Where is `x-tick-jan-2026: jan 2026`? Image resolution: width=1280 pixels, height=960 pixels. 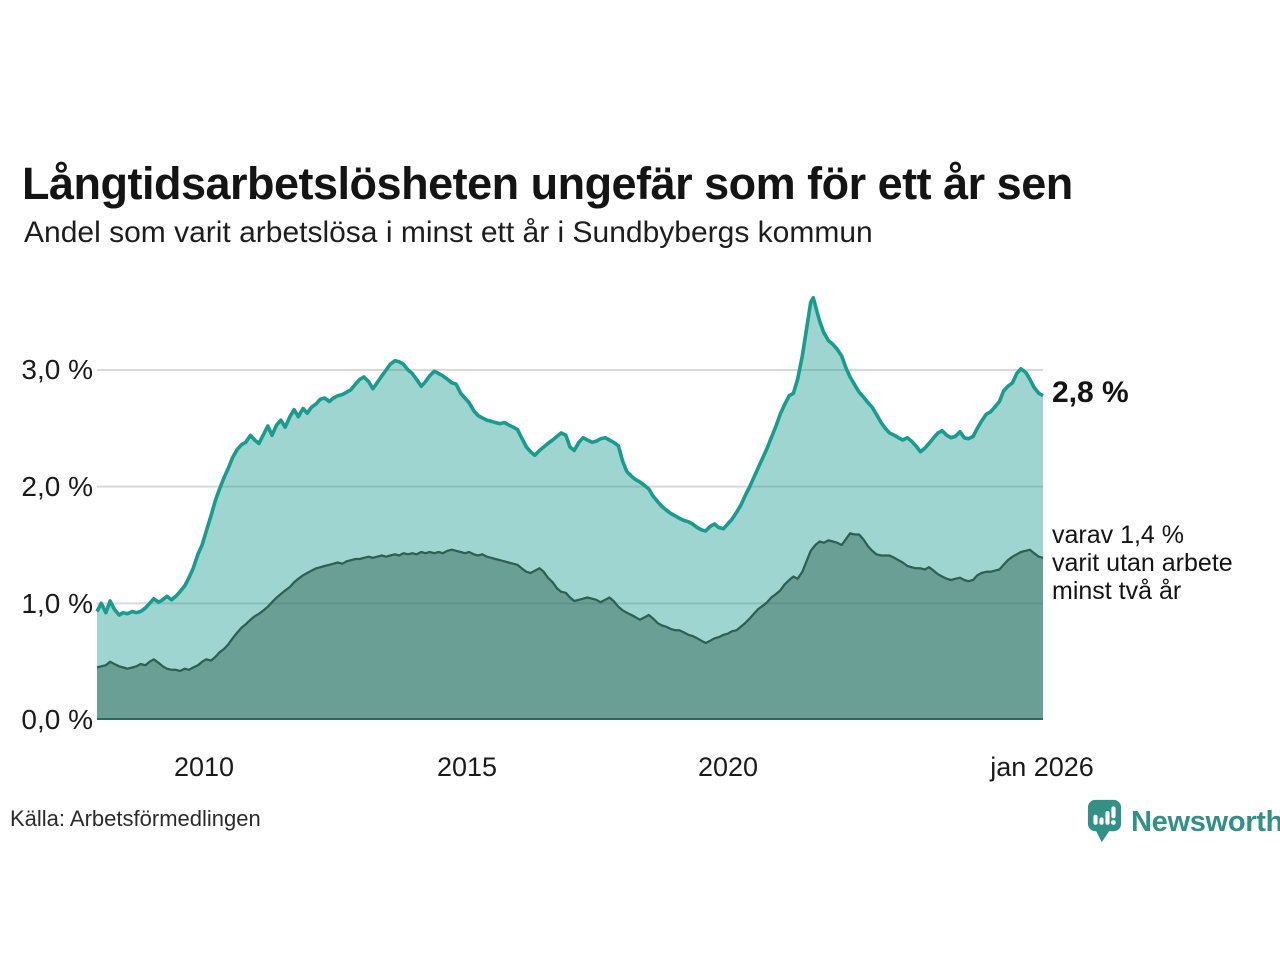 x-tick-jan-2026: jan 2026 is located at coordinates (1042, 767).